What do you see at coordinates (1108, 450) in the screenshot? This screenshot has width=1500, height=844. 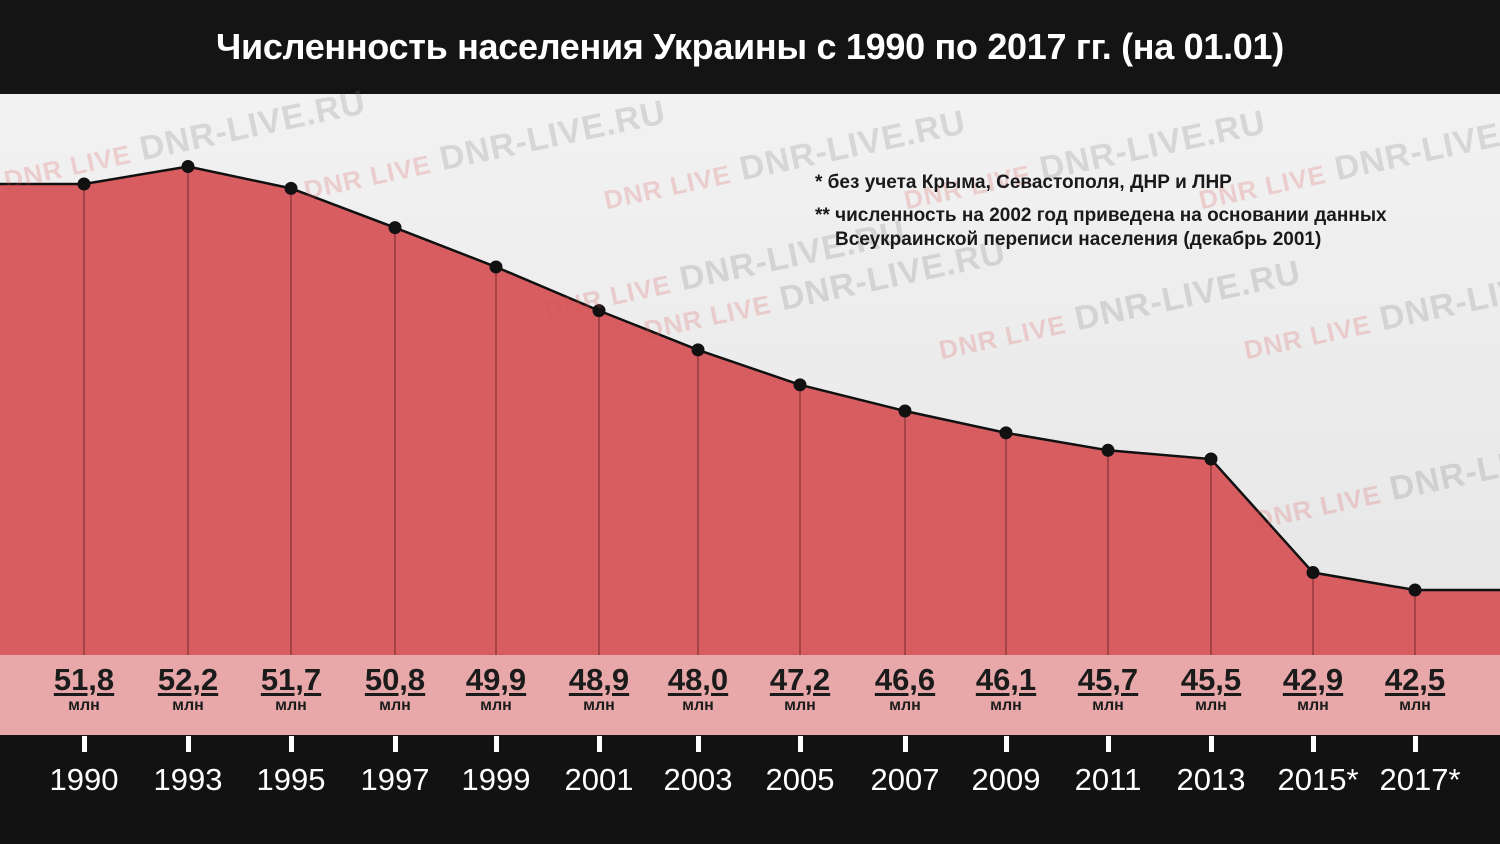 I see `data-point-2011` at bounding box center [1108, 450].